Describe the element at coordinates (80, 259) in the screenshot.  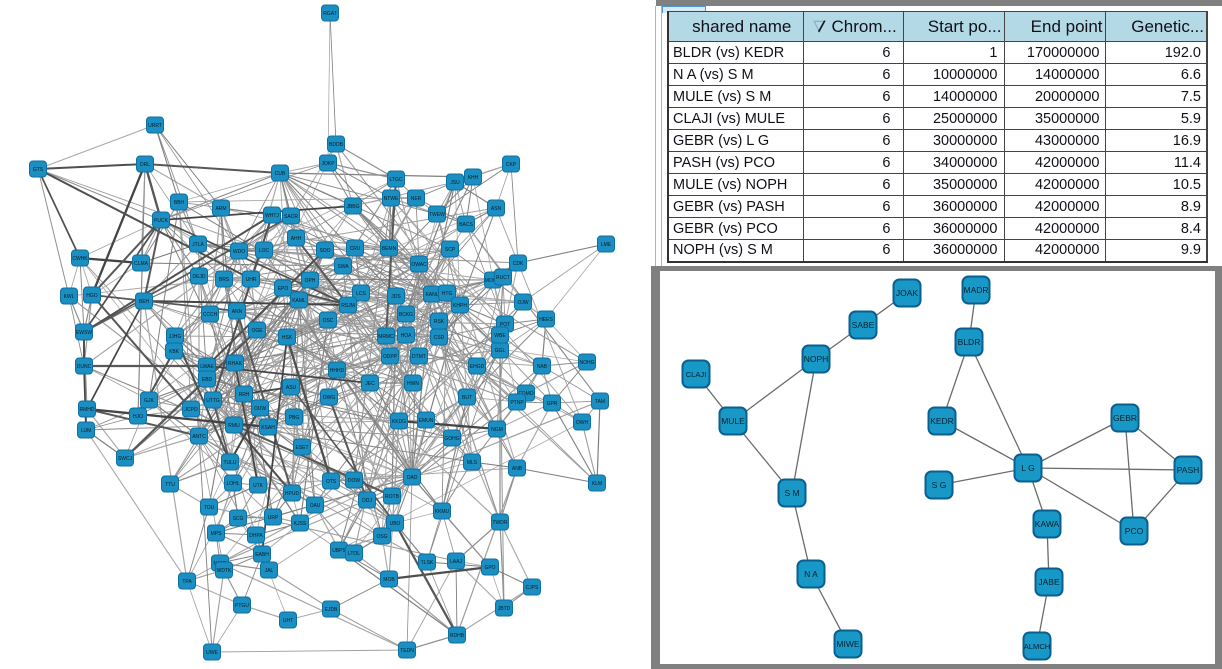
I see `svg-text: CWHK` at that location.